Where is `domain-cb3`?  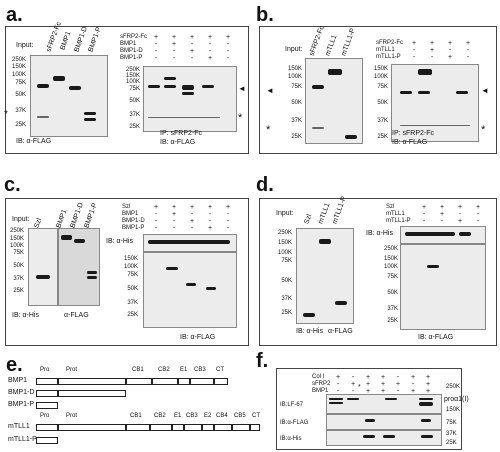 domain-cb3 is located at coordinates (193, 427).